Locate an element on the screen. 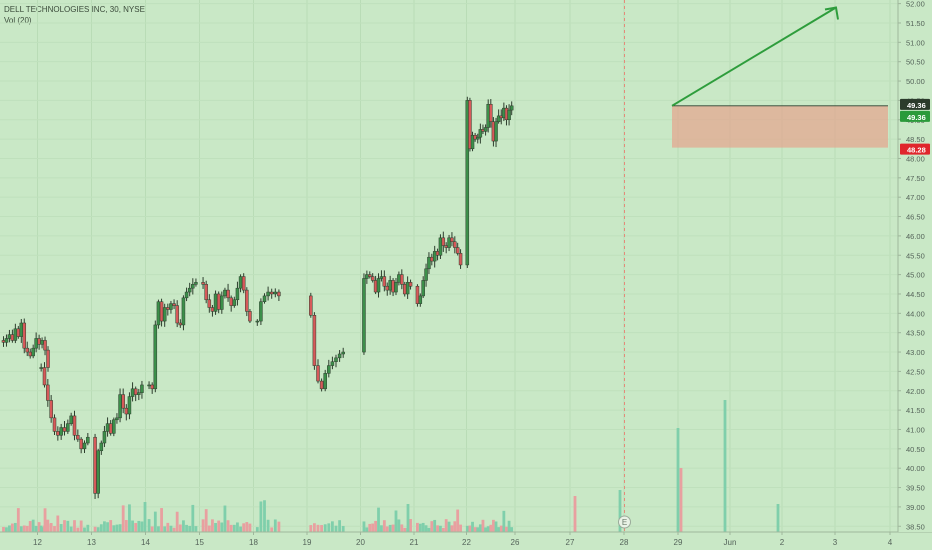 The image size is (932, 550). session-marker-circle is located at coordinates (624, 522).